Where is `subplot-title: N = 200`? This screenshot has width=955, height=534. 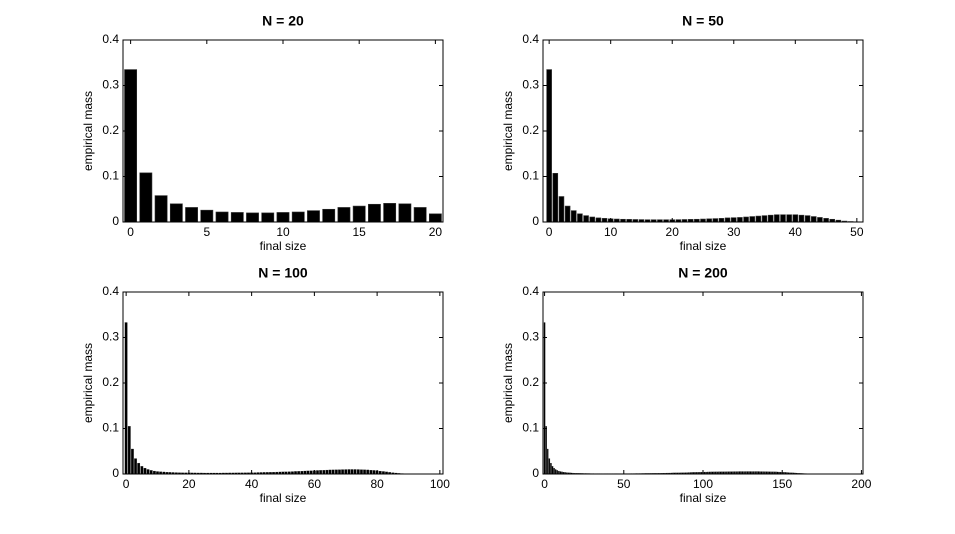
subplot-title: N = 200 is located at coordinates (703, 273).